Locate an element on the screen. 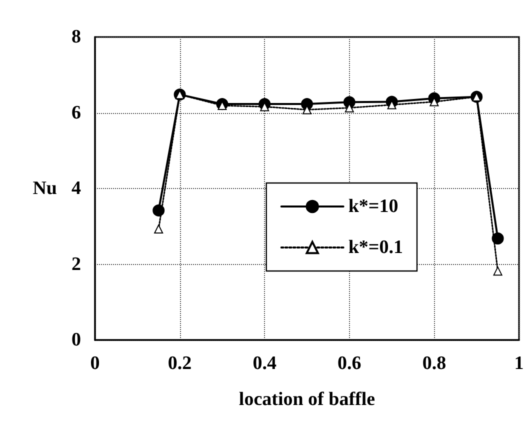 This screenshot has height=437, width=527. x-tick-label: 0.4 is located at coordinates (264, 363).